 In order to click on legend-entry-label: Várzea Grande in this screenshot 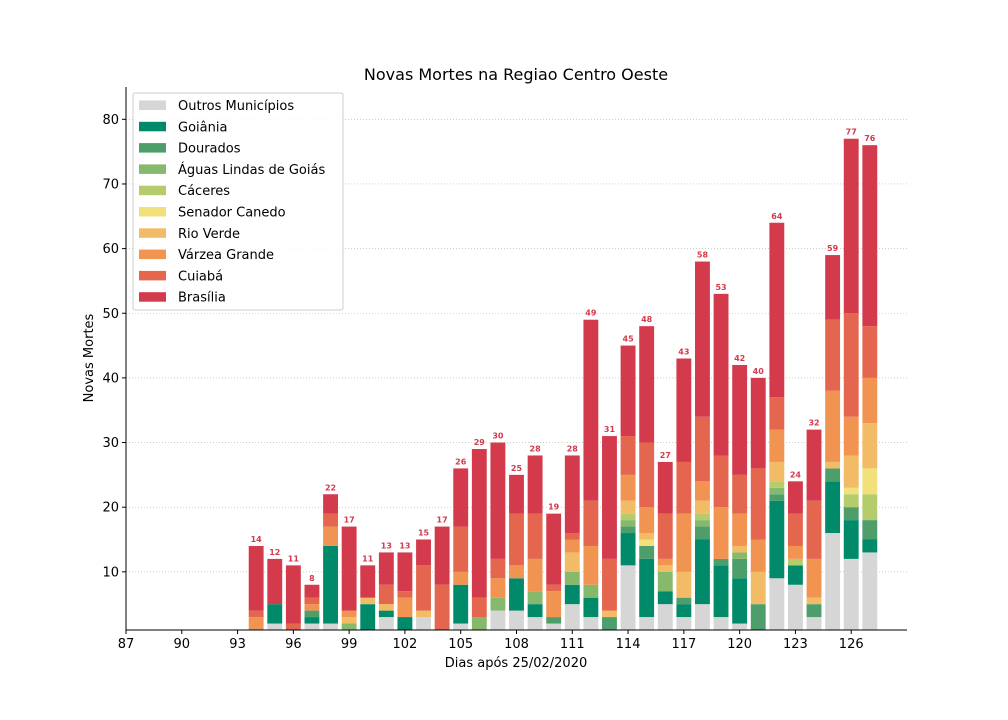, I will do `click(226, 255)`.